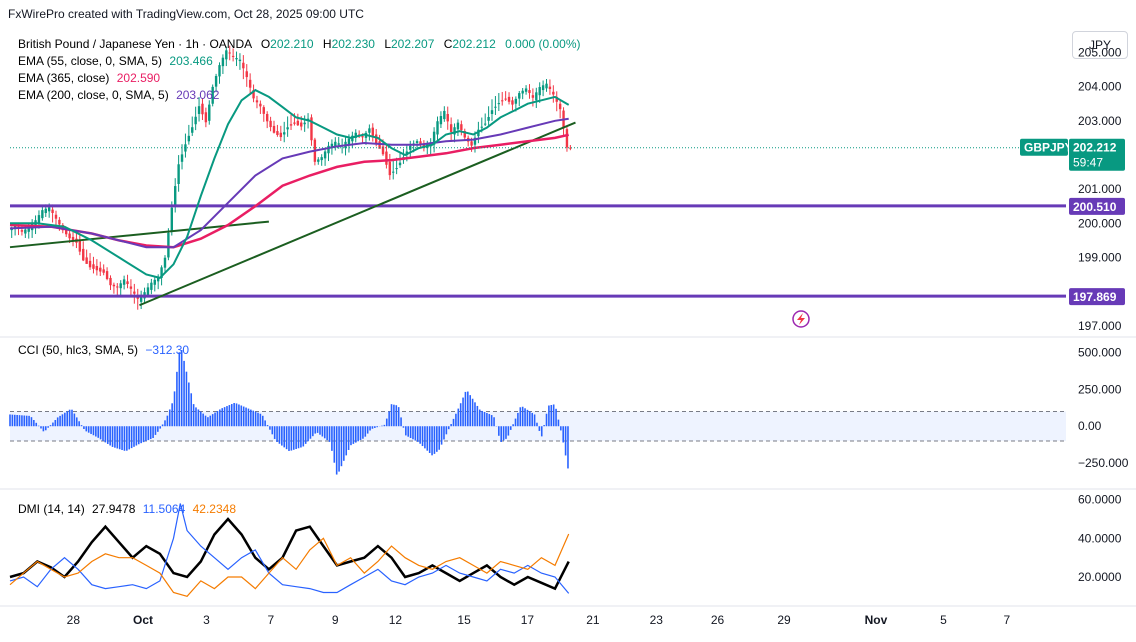 The height and width of the screenshot is (642, 1136). Describe the element at coordinates (1095, 148) in the screenshot. I see `last-price-badge-text: 202.212` at that location.